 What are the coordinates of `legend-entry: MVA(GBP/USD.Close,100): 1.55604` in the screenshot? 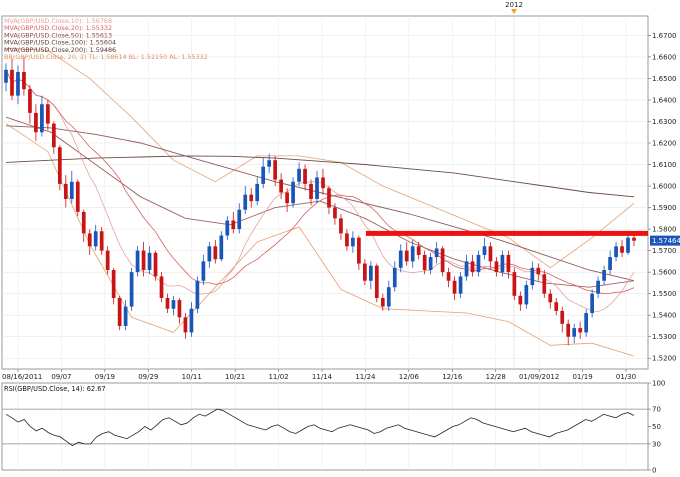 It's located at (60, 43).